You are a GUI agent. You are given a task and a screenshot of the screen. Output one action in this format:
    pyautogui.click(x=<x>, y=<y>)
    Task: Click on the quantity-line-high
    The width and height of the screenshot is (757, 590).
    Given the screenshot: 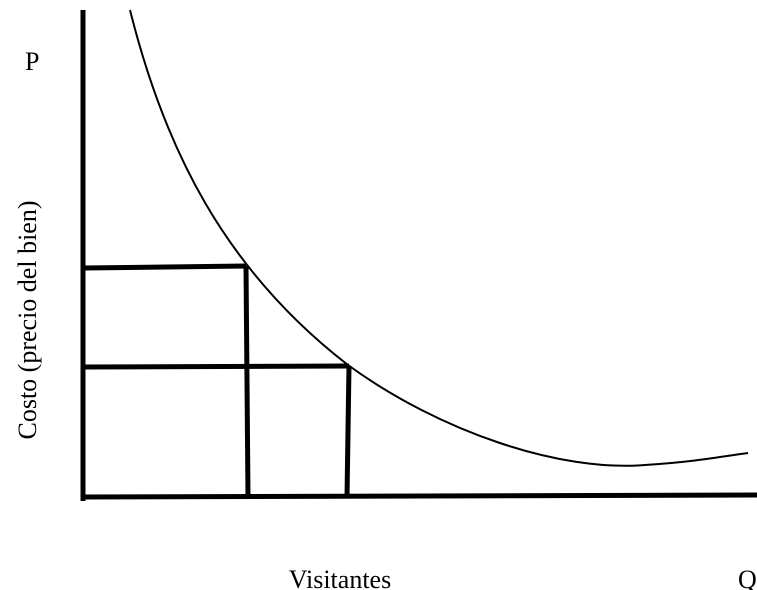 What is the action you would take?
    pyautogui.click(x=348, y=431)
    